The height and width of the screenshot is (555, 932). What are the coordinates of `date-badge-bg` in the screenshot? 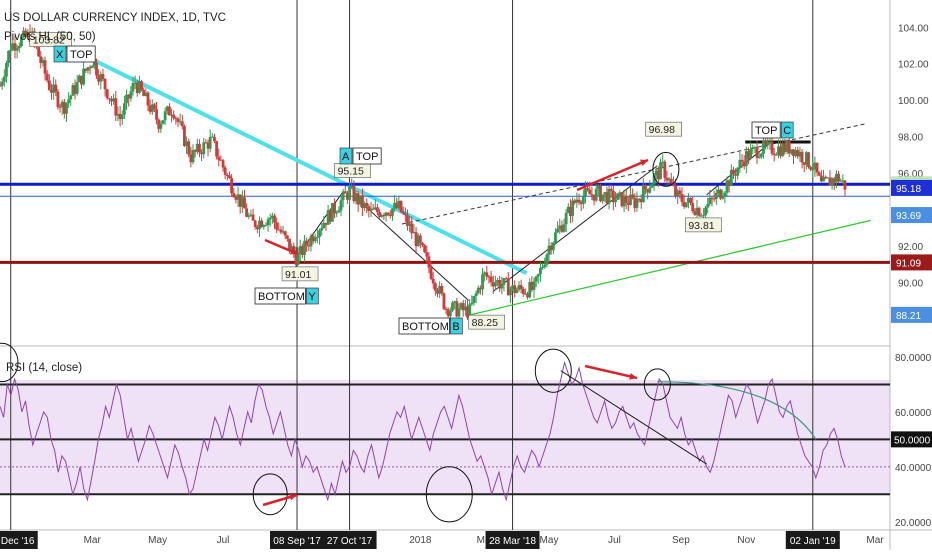 It's located at (512, 540).